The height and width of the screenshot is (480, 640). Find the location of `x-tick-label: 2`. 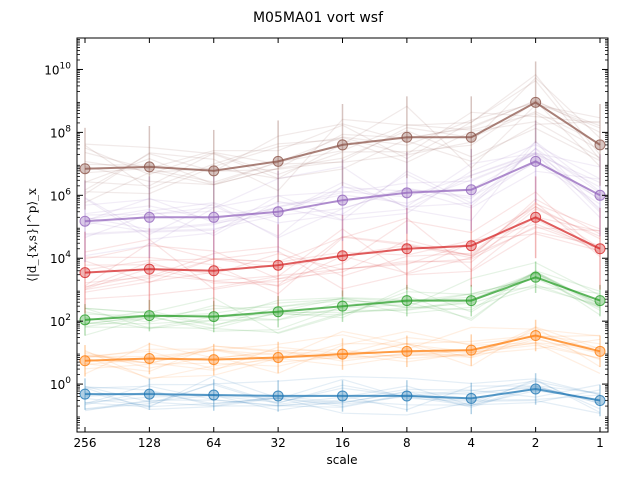

x-tick-label: 2 is located at coordinates (536, 443).